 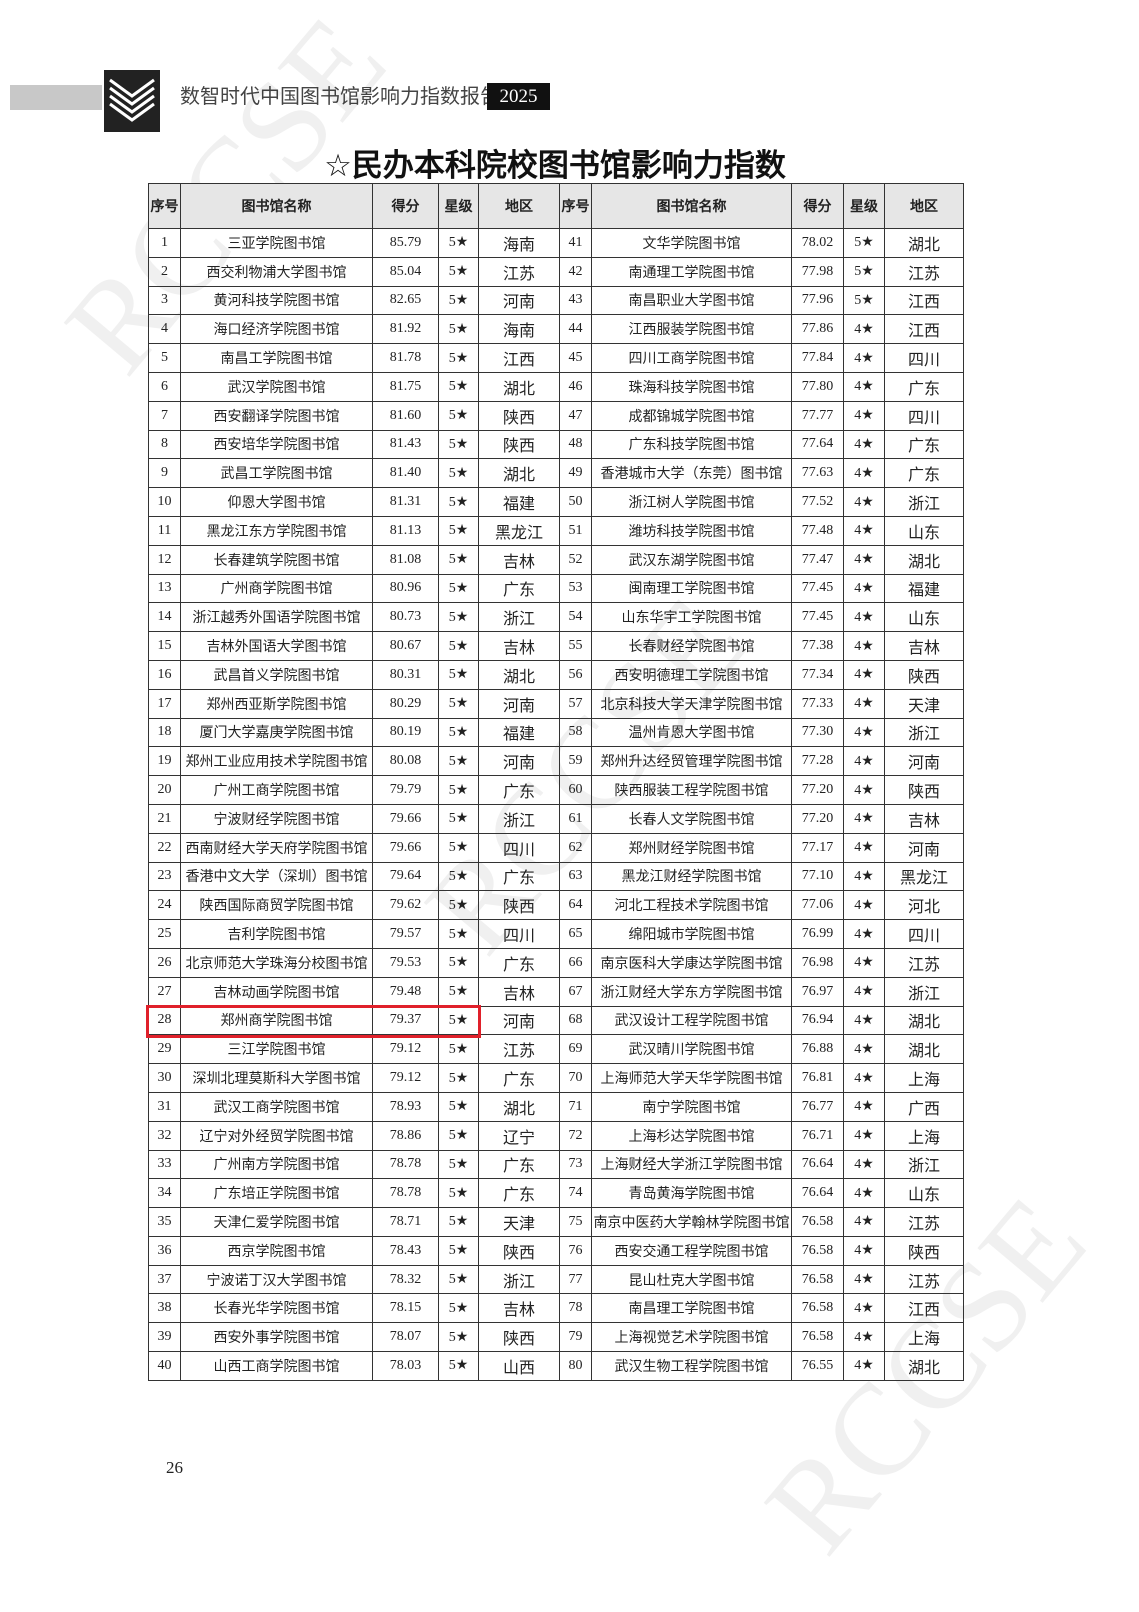 What do you see at coordinates (817, 674) in the screenshot?
I see `score: 77.34` at bounding box center [817, 674].